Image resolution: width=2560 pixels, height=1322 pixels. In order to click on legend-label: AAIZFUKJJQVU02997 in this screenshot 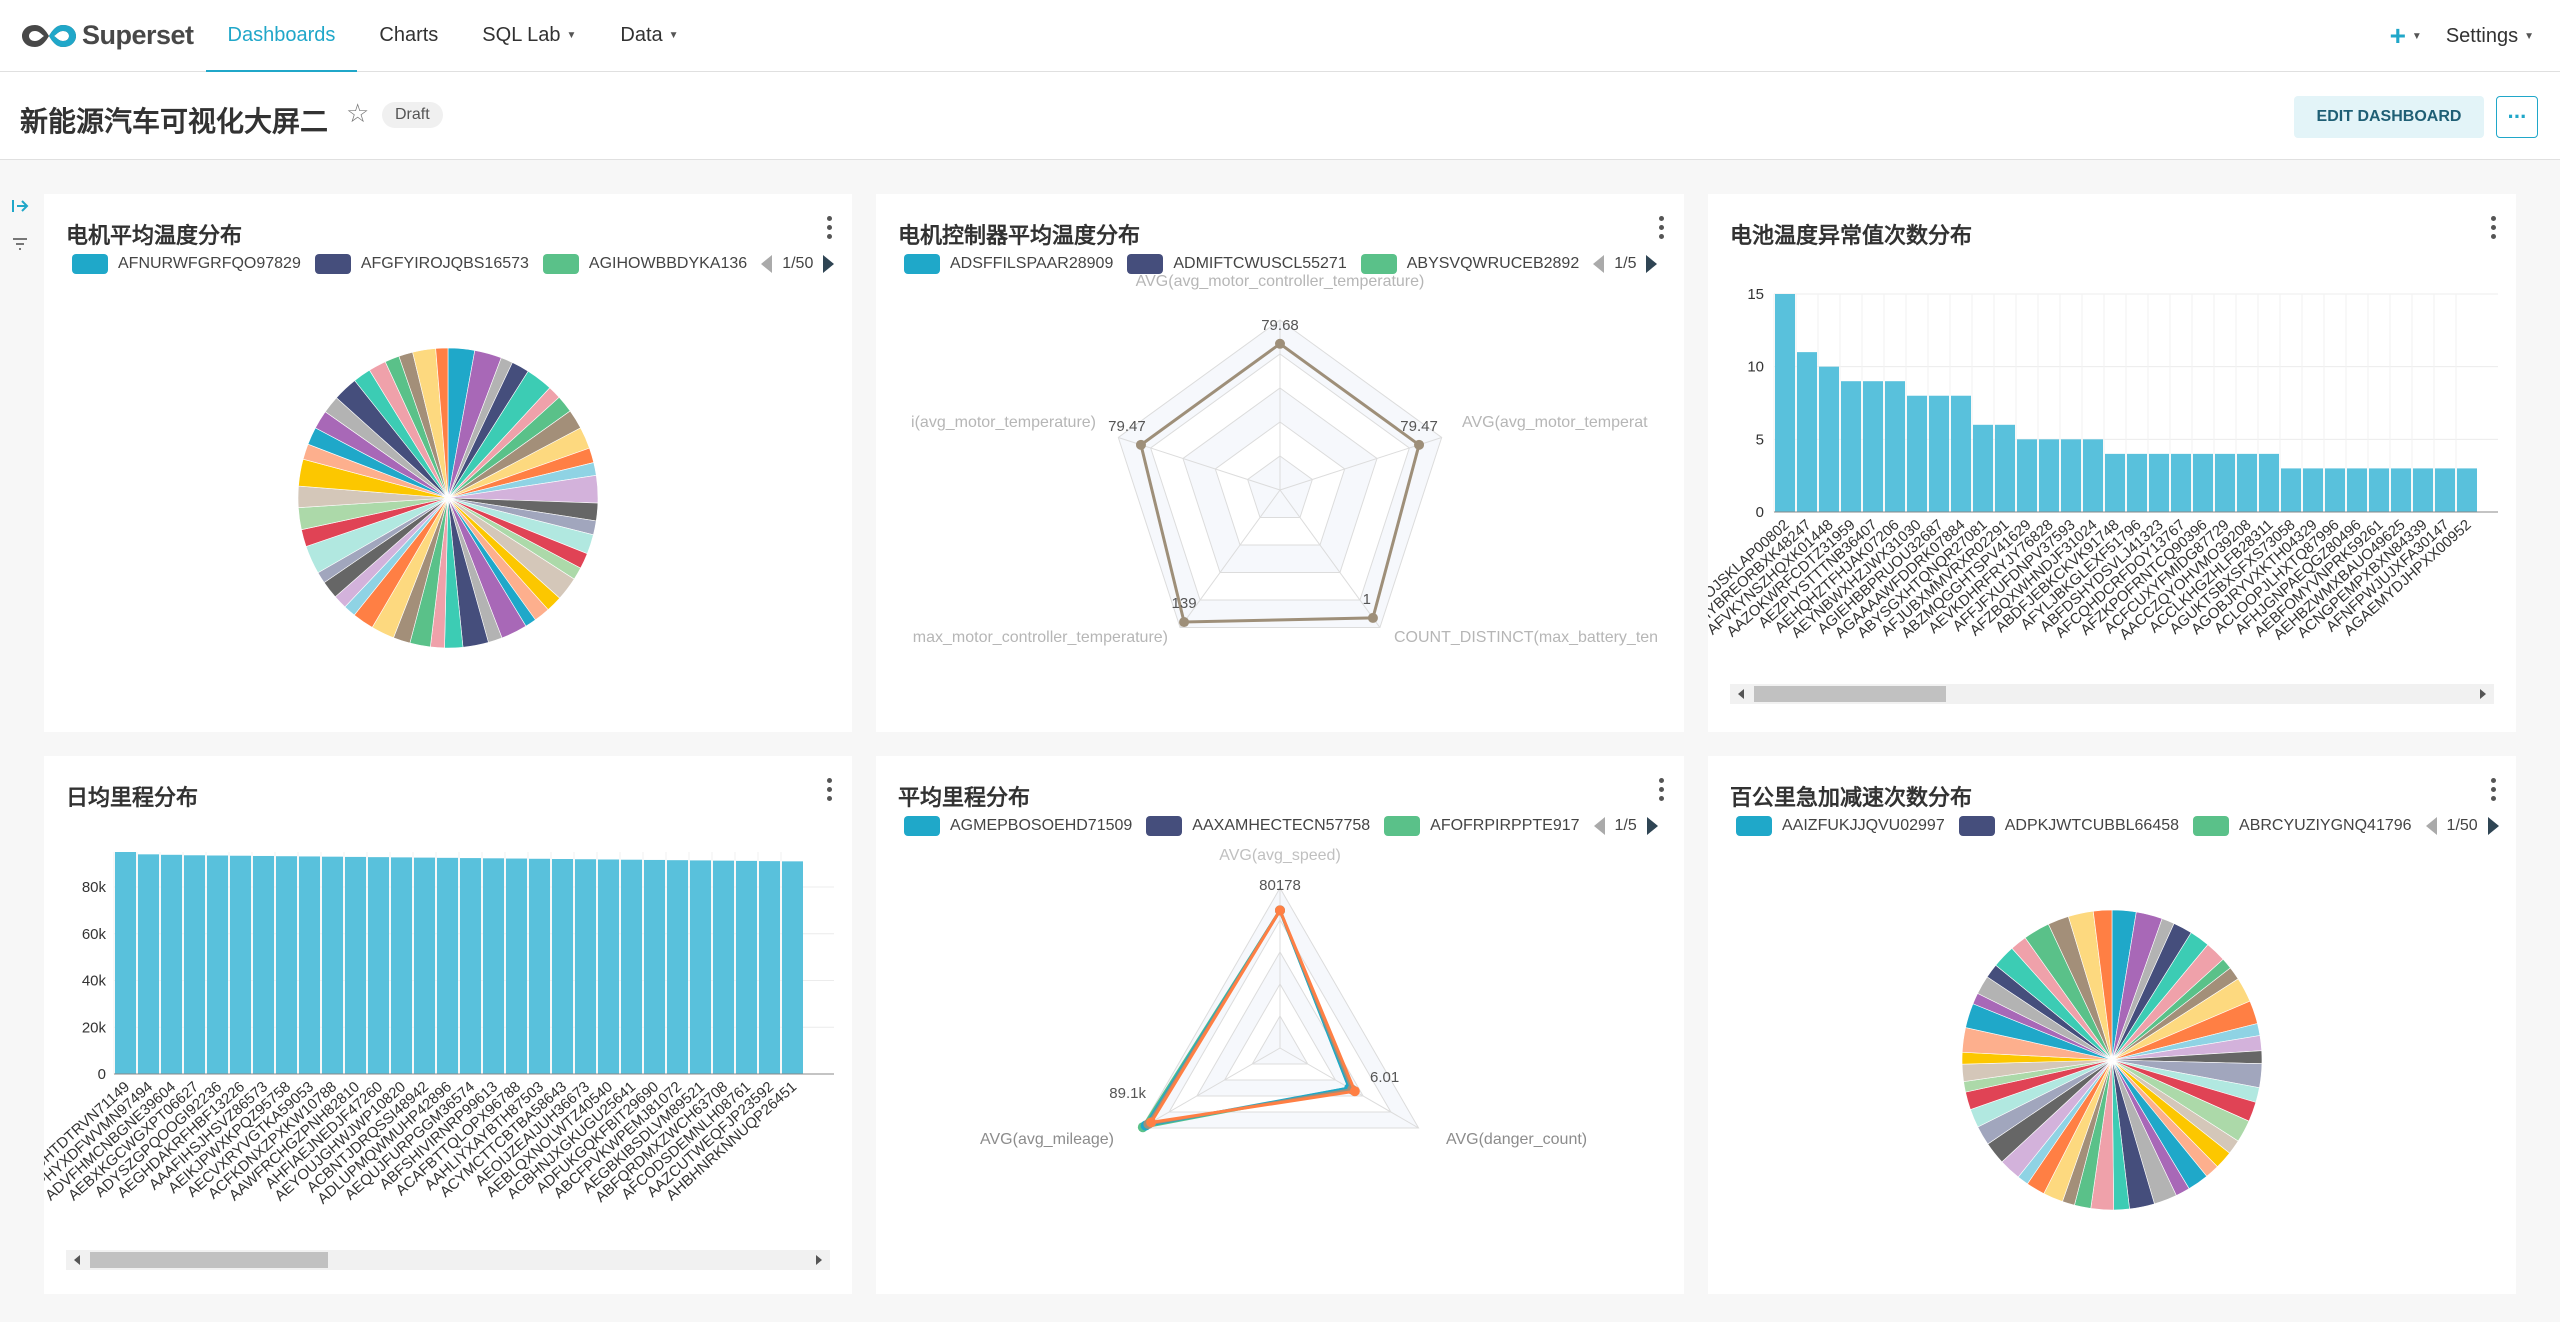, I will do `click(1863, 825)`.